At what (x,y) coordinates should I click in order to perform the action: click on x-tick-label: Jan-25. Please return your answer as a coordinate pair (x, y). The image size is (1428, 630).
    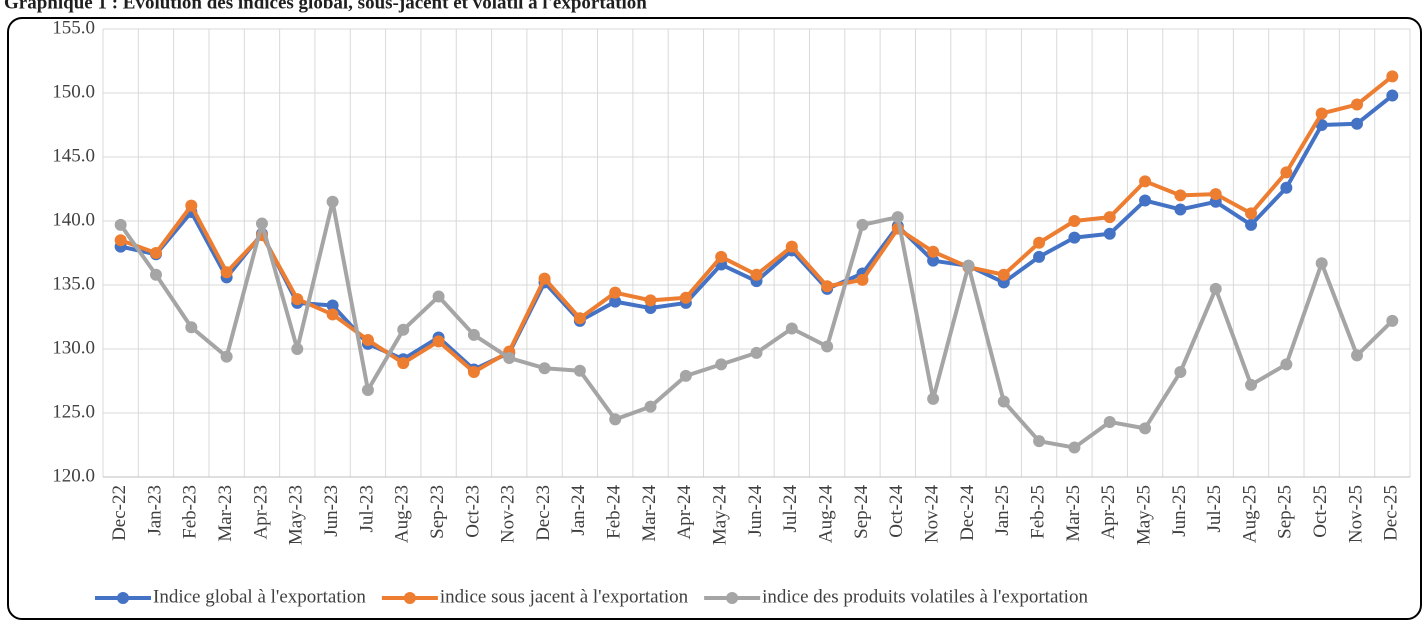
    Looking at the image, I should click on (1002, 510).